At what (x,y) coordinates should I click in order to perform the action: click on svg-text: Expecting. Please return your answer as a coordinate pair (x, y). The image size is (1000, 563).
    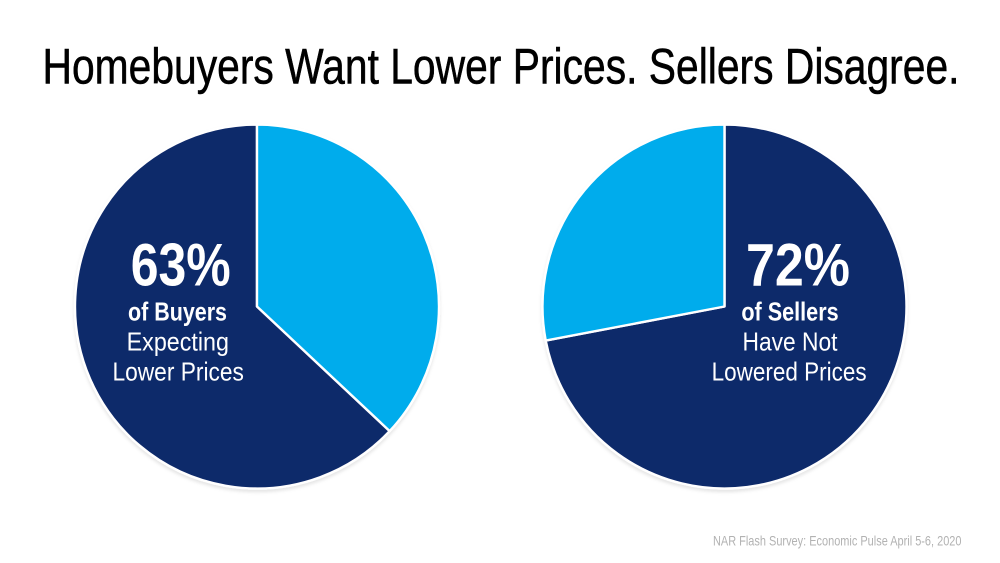
    Looking at the image, I should click on (178, 342).